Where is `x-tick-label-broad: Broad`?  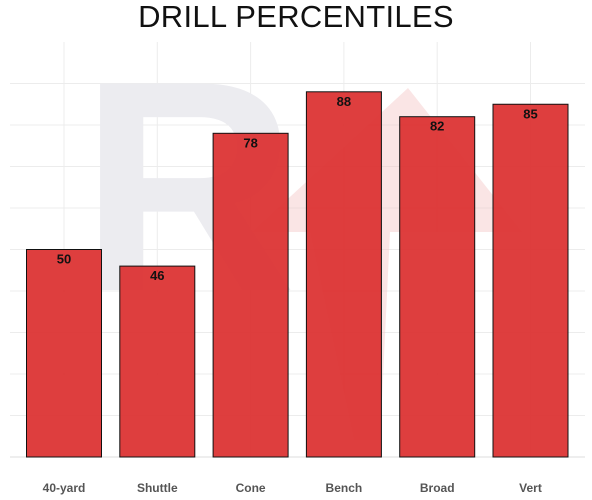 x-tick-label-broad: Broad is located at coordinates (437, 488).